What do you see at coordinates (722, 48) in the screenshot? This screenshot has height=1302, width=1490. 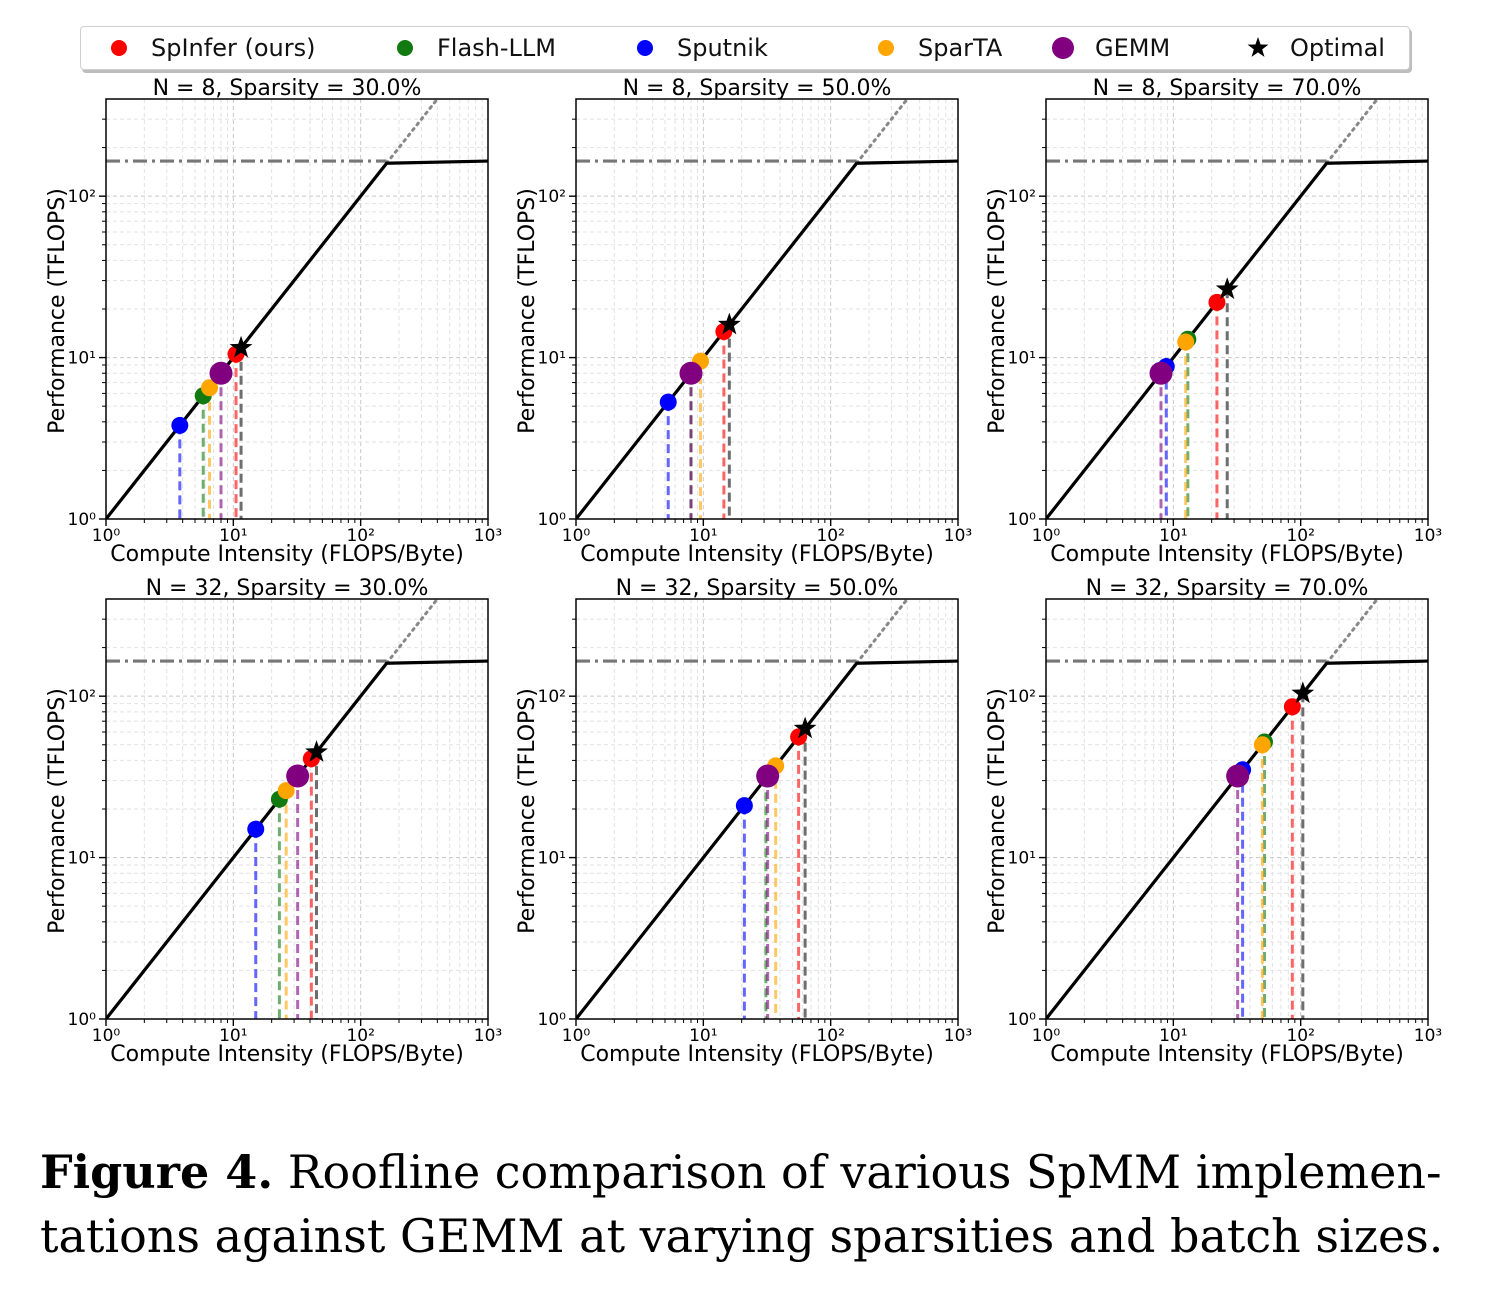 I see `legend-label-sputnik: Sputnik` at bounding box center [722, 48].